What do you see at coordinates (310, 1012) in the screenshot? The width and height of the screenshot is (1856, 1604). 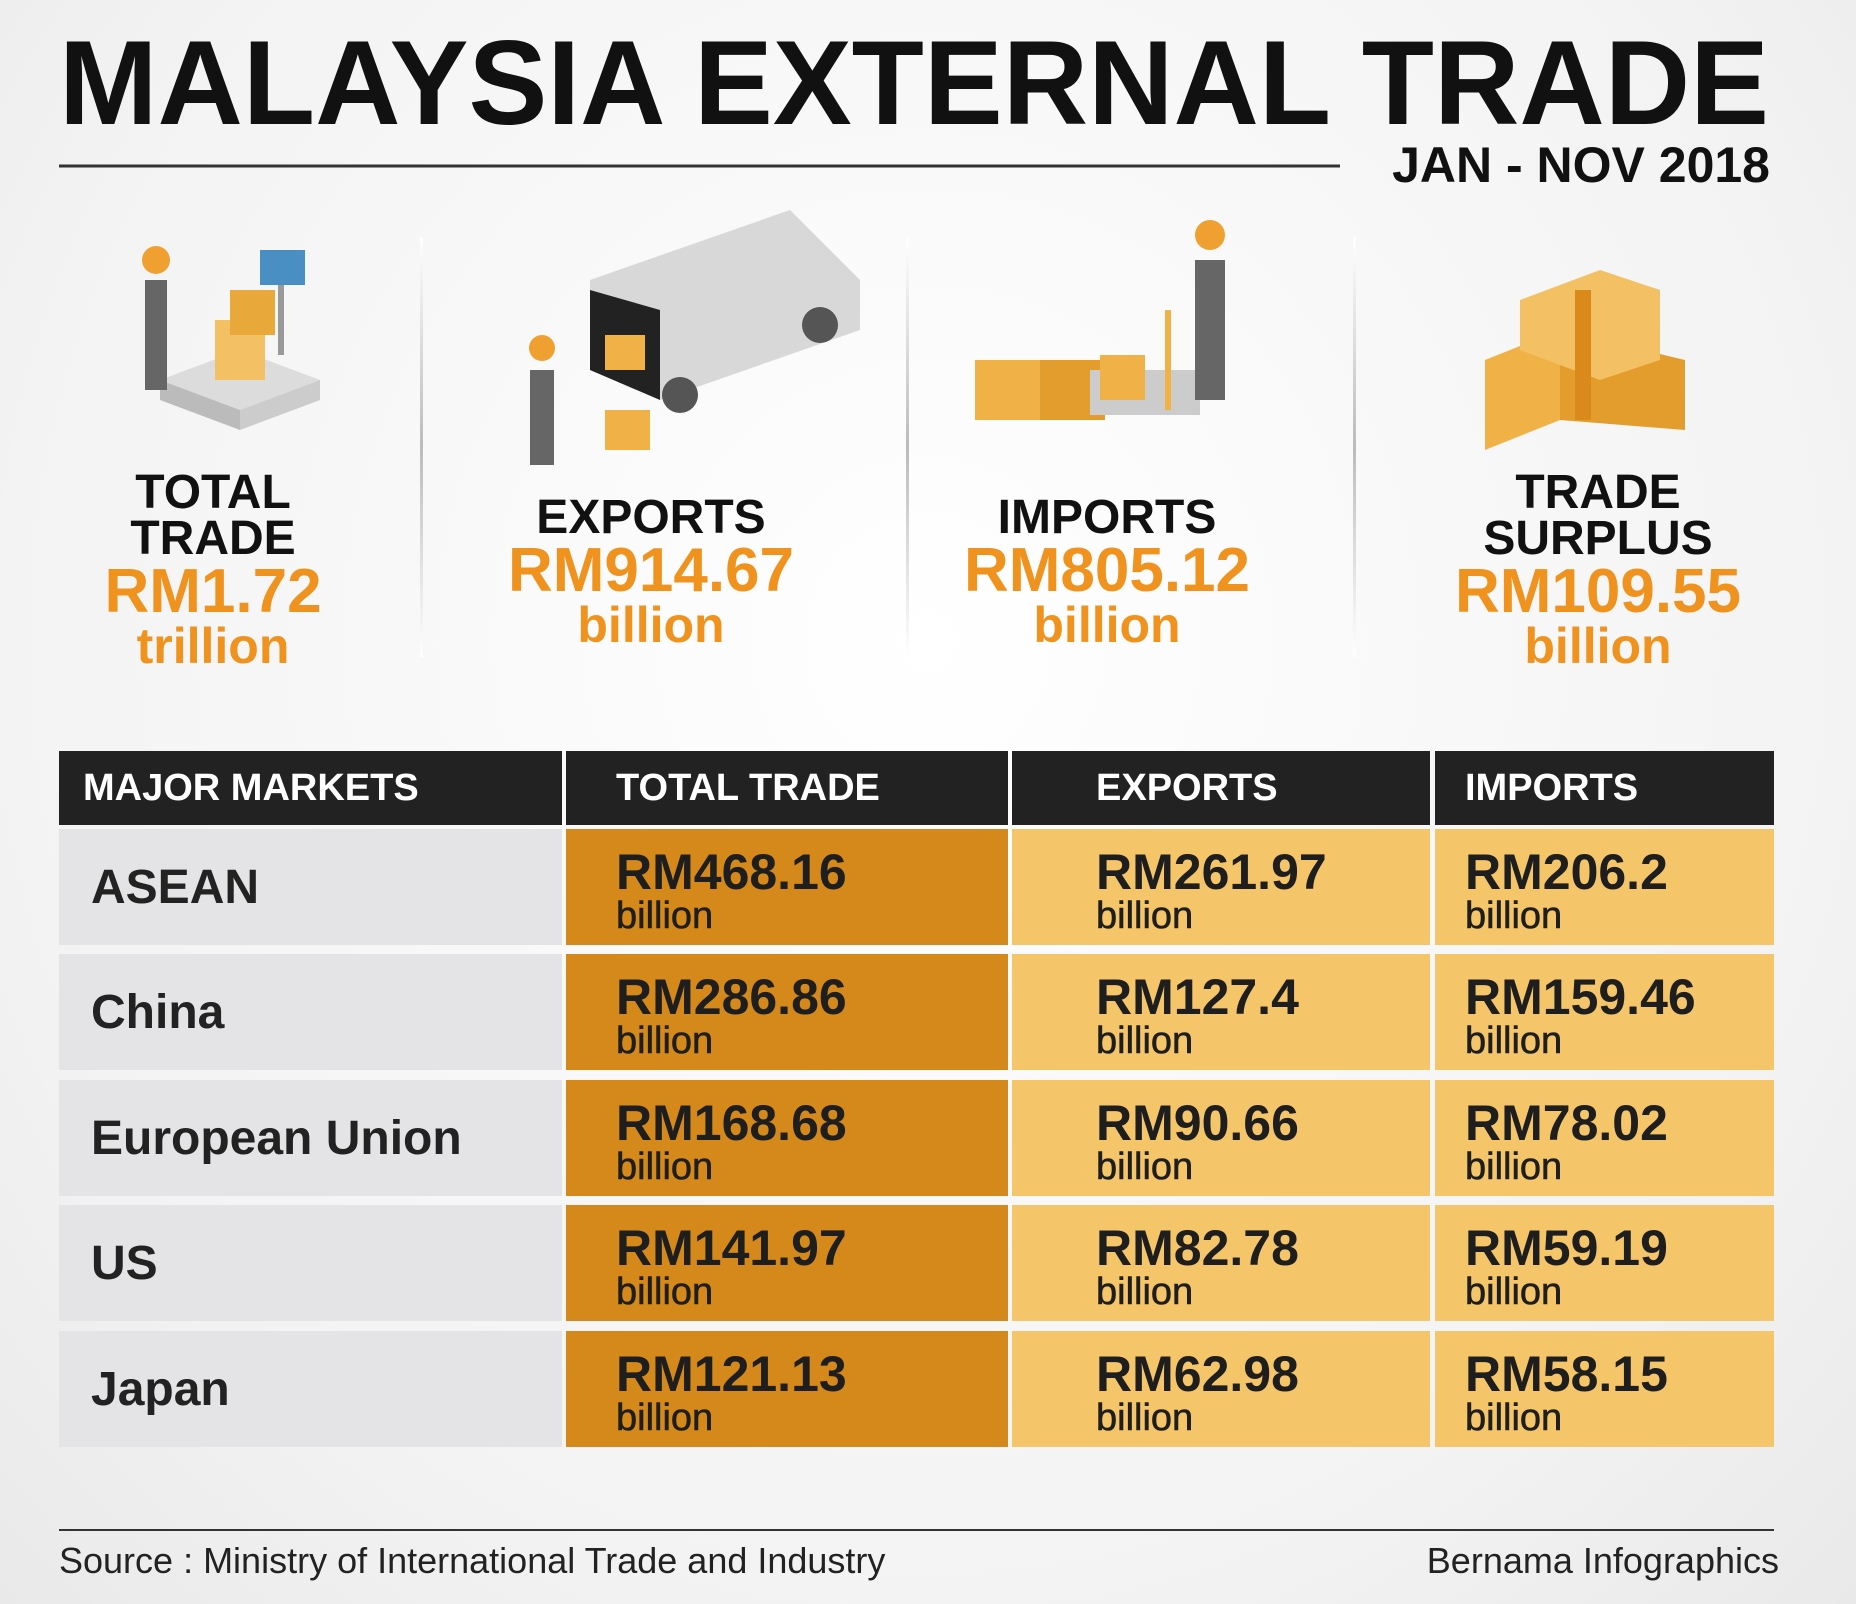 I see `market-name: China` at bounding box center [310, 1012].